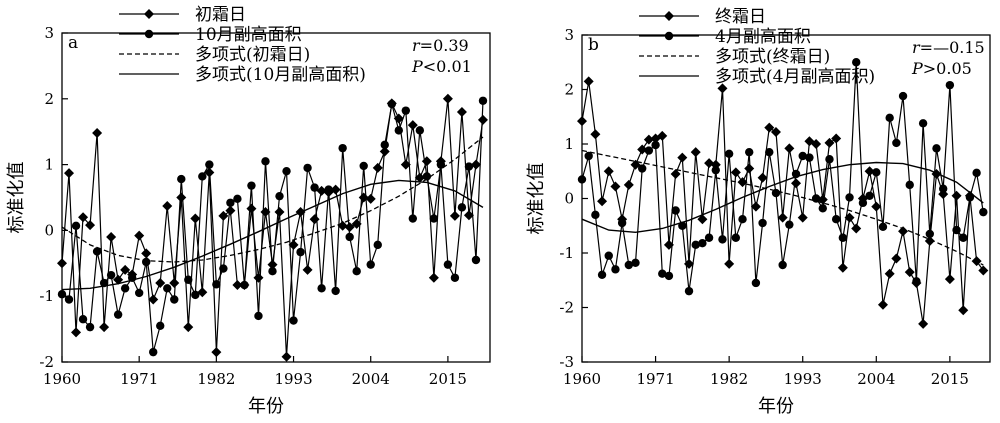  I want to click on panel-label: b, so click(593, 45).